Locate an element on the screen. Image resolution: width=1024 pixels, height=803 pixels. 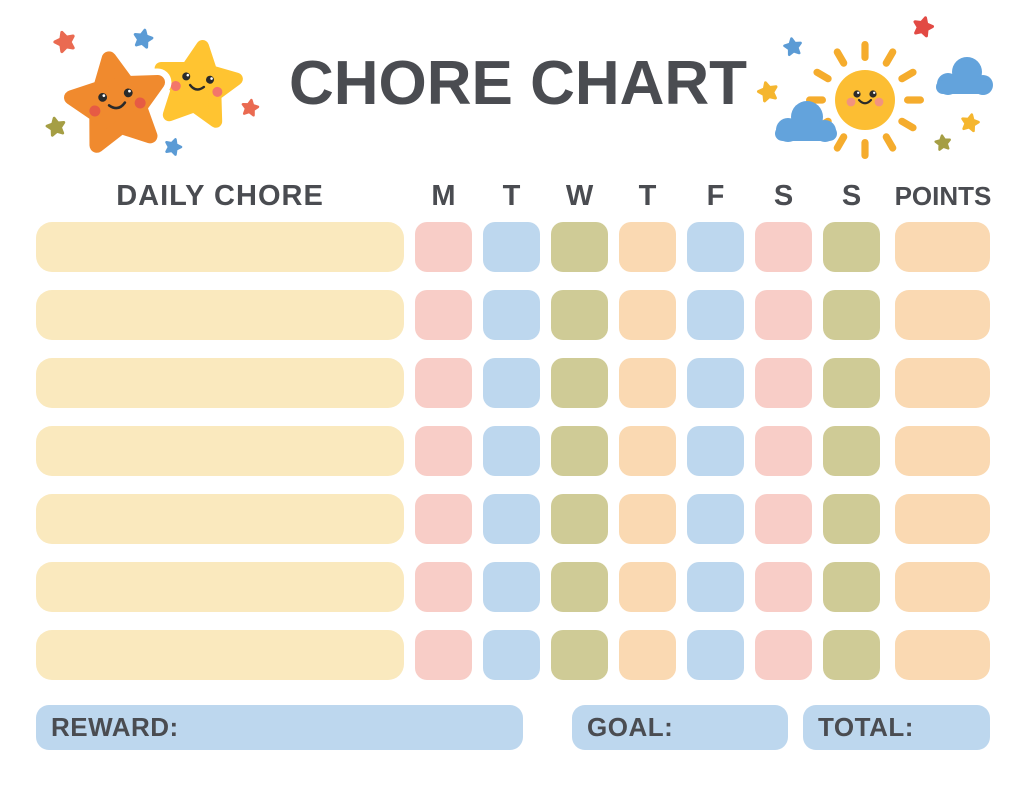
total-box: TOTAL: is located at coordinates (896, 727).